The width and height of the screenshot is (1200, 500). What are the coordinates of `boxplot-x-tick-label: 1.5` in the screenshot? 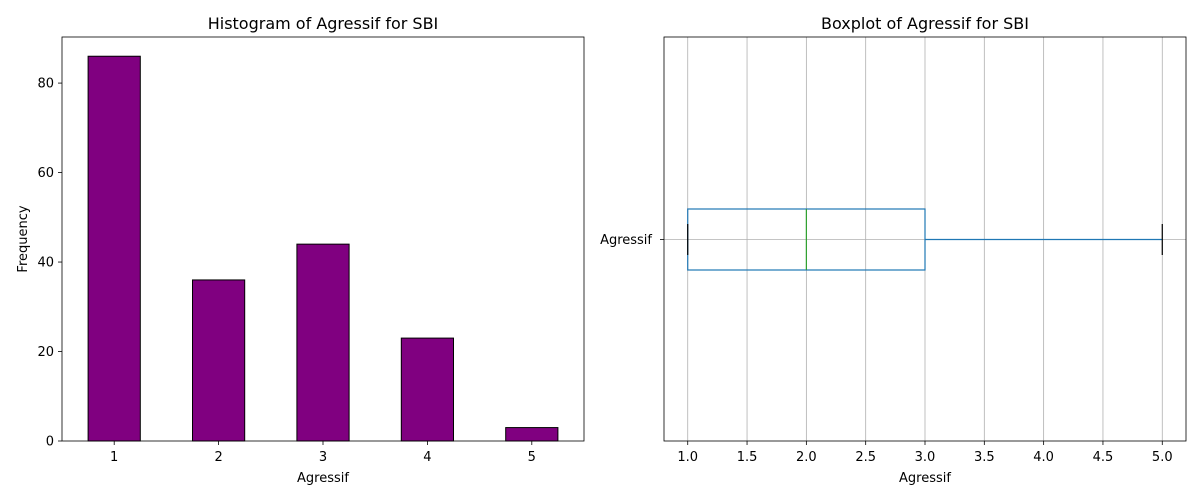 It's located at (747, 457).